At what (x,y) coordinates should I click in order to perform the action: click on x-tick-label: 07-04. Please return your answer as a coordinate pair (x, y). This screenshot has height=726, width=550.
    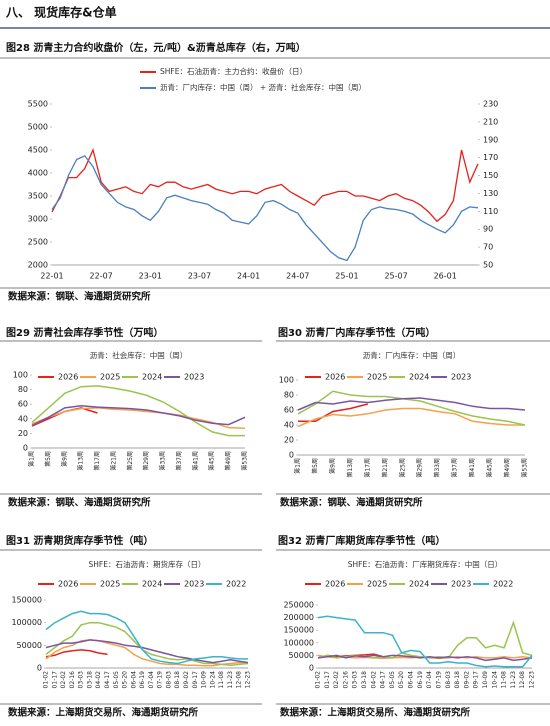
    Looking at the image, I should click on (429, 680).